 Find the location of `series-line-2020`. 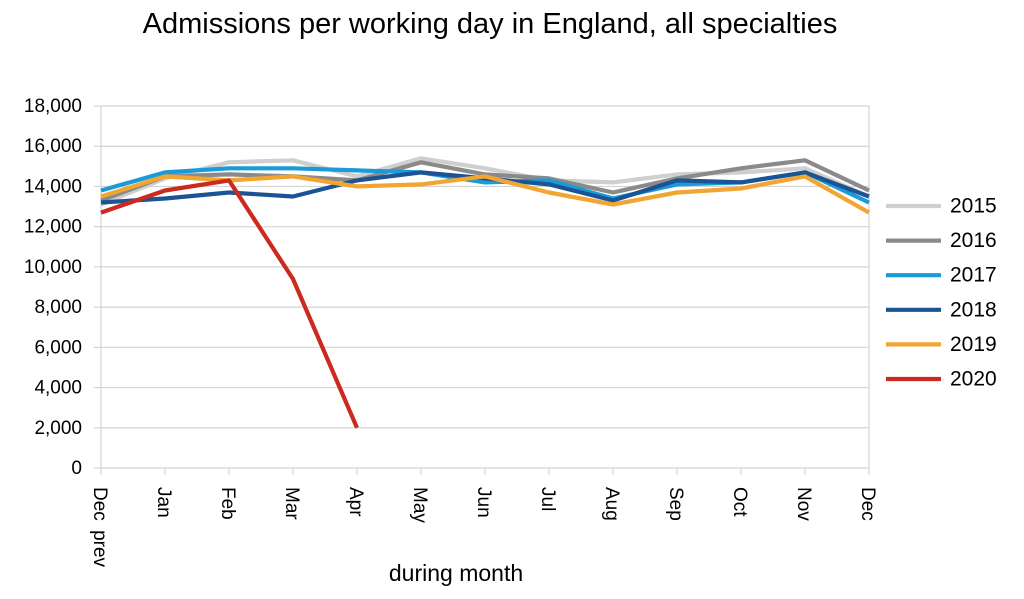

series-line-2020 is located at coordinates (229, 303).